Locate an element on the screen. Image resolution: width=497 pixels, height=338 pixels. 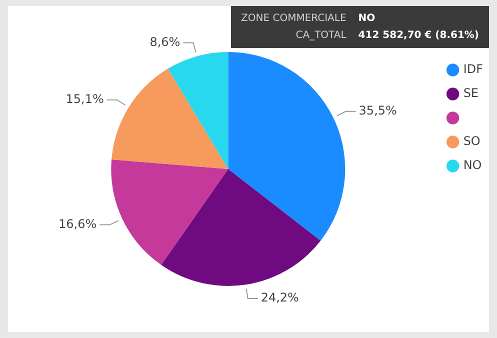
legend-label: NO is located at coordinates (472, 165).